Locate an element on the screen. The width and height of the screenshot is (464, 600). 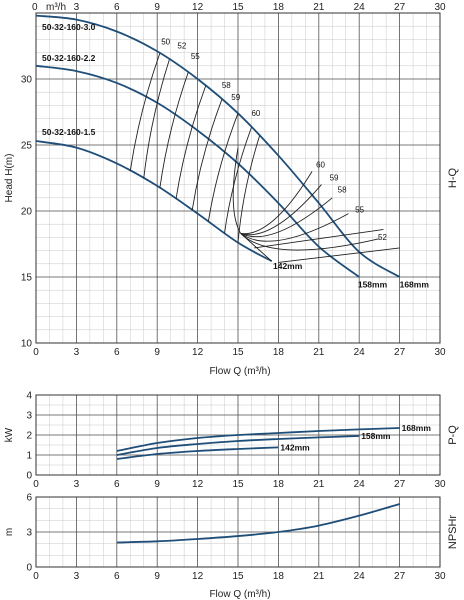
hq-curve-label: 50-32-160-3.0 is located at coordinates (69, 27).